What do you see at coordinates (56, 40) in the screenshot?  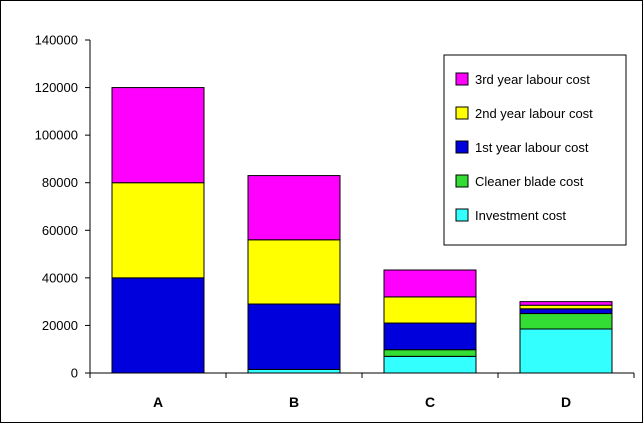 I see `y-tick-label: 140000` at bounding box center [56, 40].